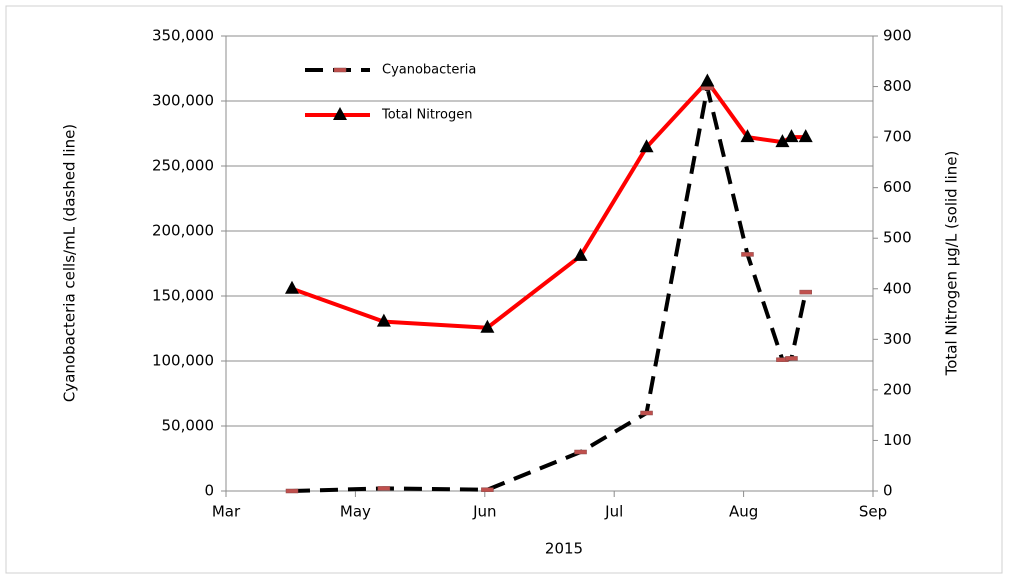 This screenshot has width=1010, height=579. Describe the element at coordinates (897, 440) in the screenshot. I see `y2-tick-label: 100` at that location.